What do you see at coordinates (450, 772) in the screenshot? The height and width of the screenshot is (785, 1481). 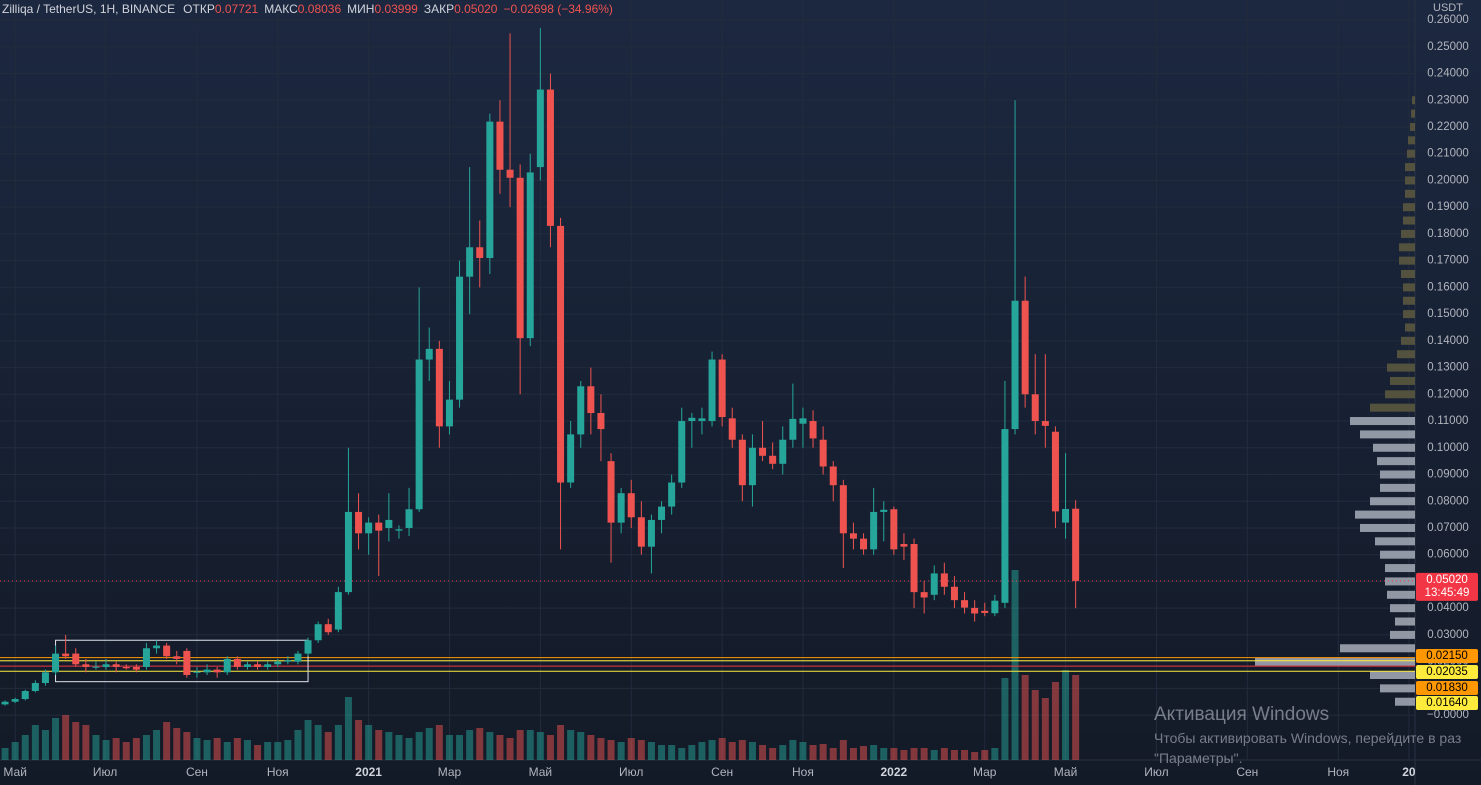 I see `x-tick-label: Мар` at bounding box center [450, 772].